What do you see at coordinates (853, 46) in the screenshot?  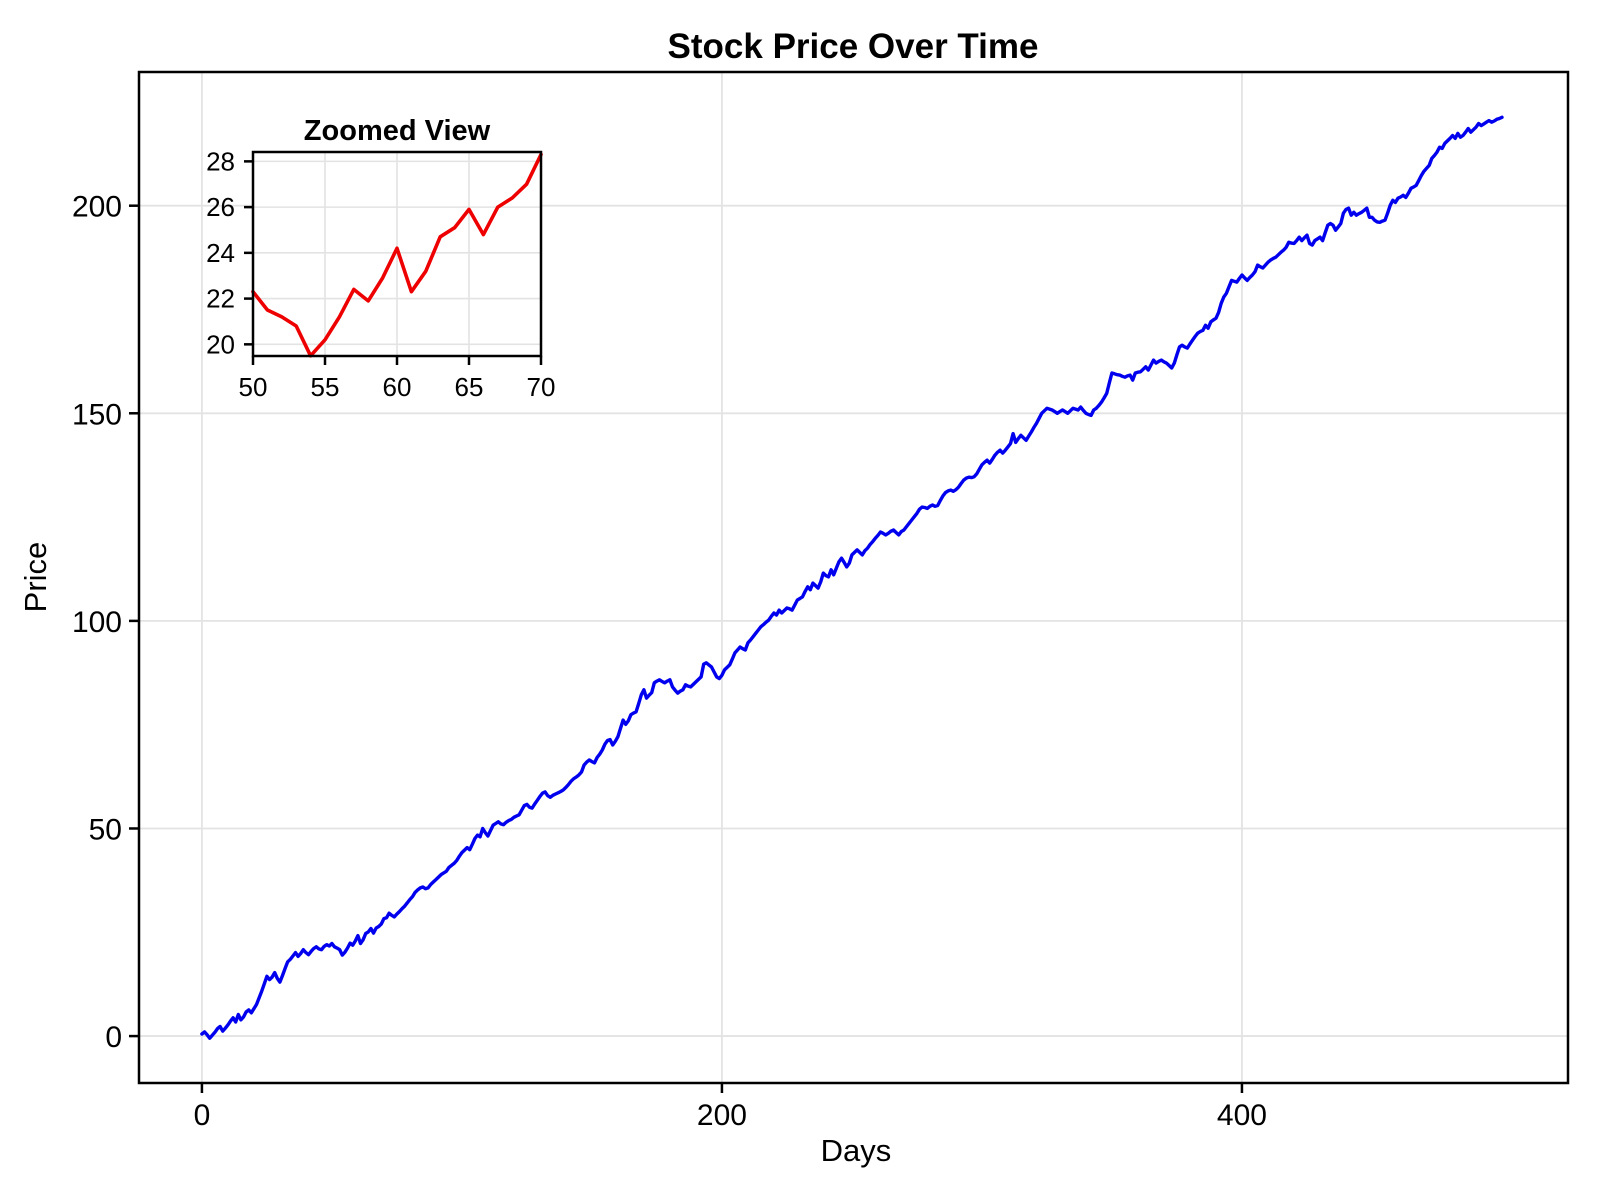 I see `chart-title: Stock Price Over Time` at bounding box center [853, 46].